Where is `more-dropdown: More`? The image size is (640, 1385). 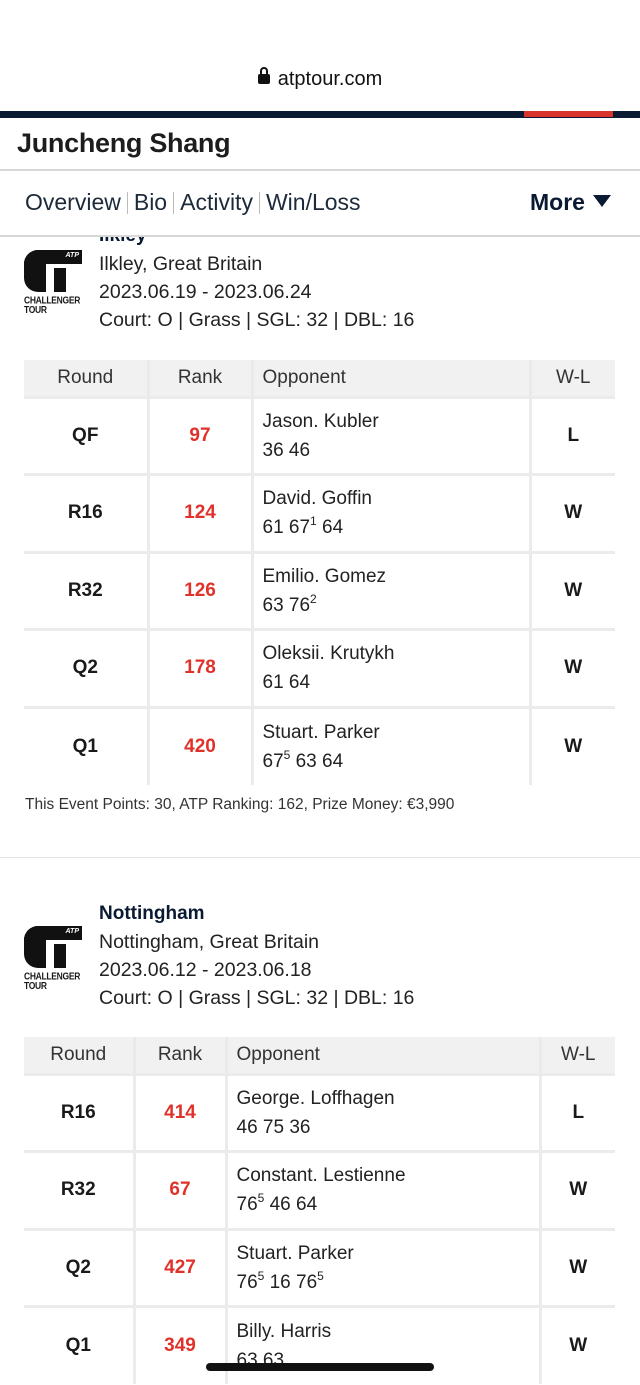
more-dropdown: More is located at coordinates (570, 202).